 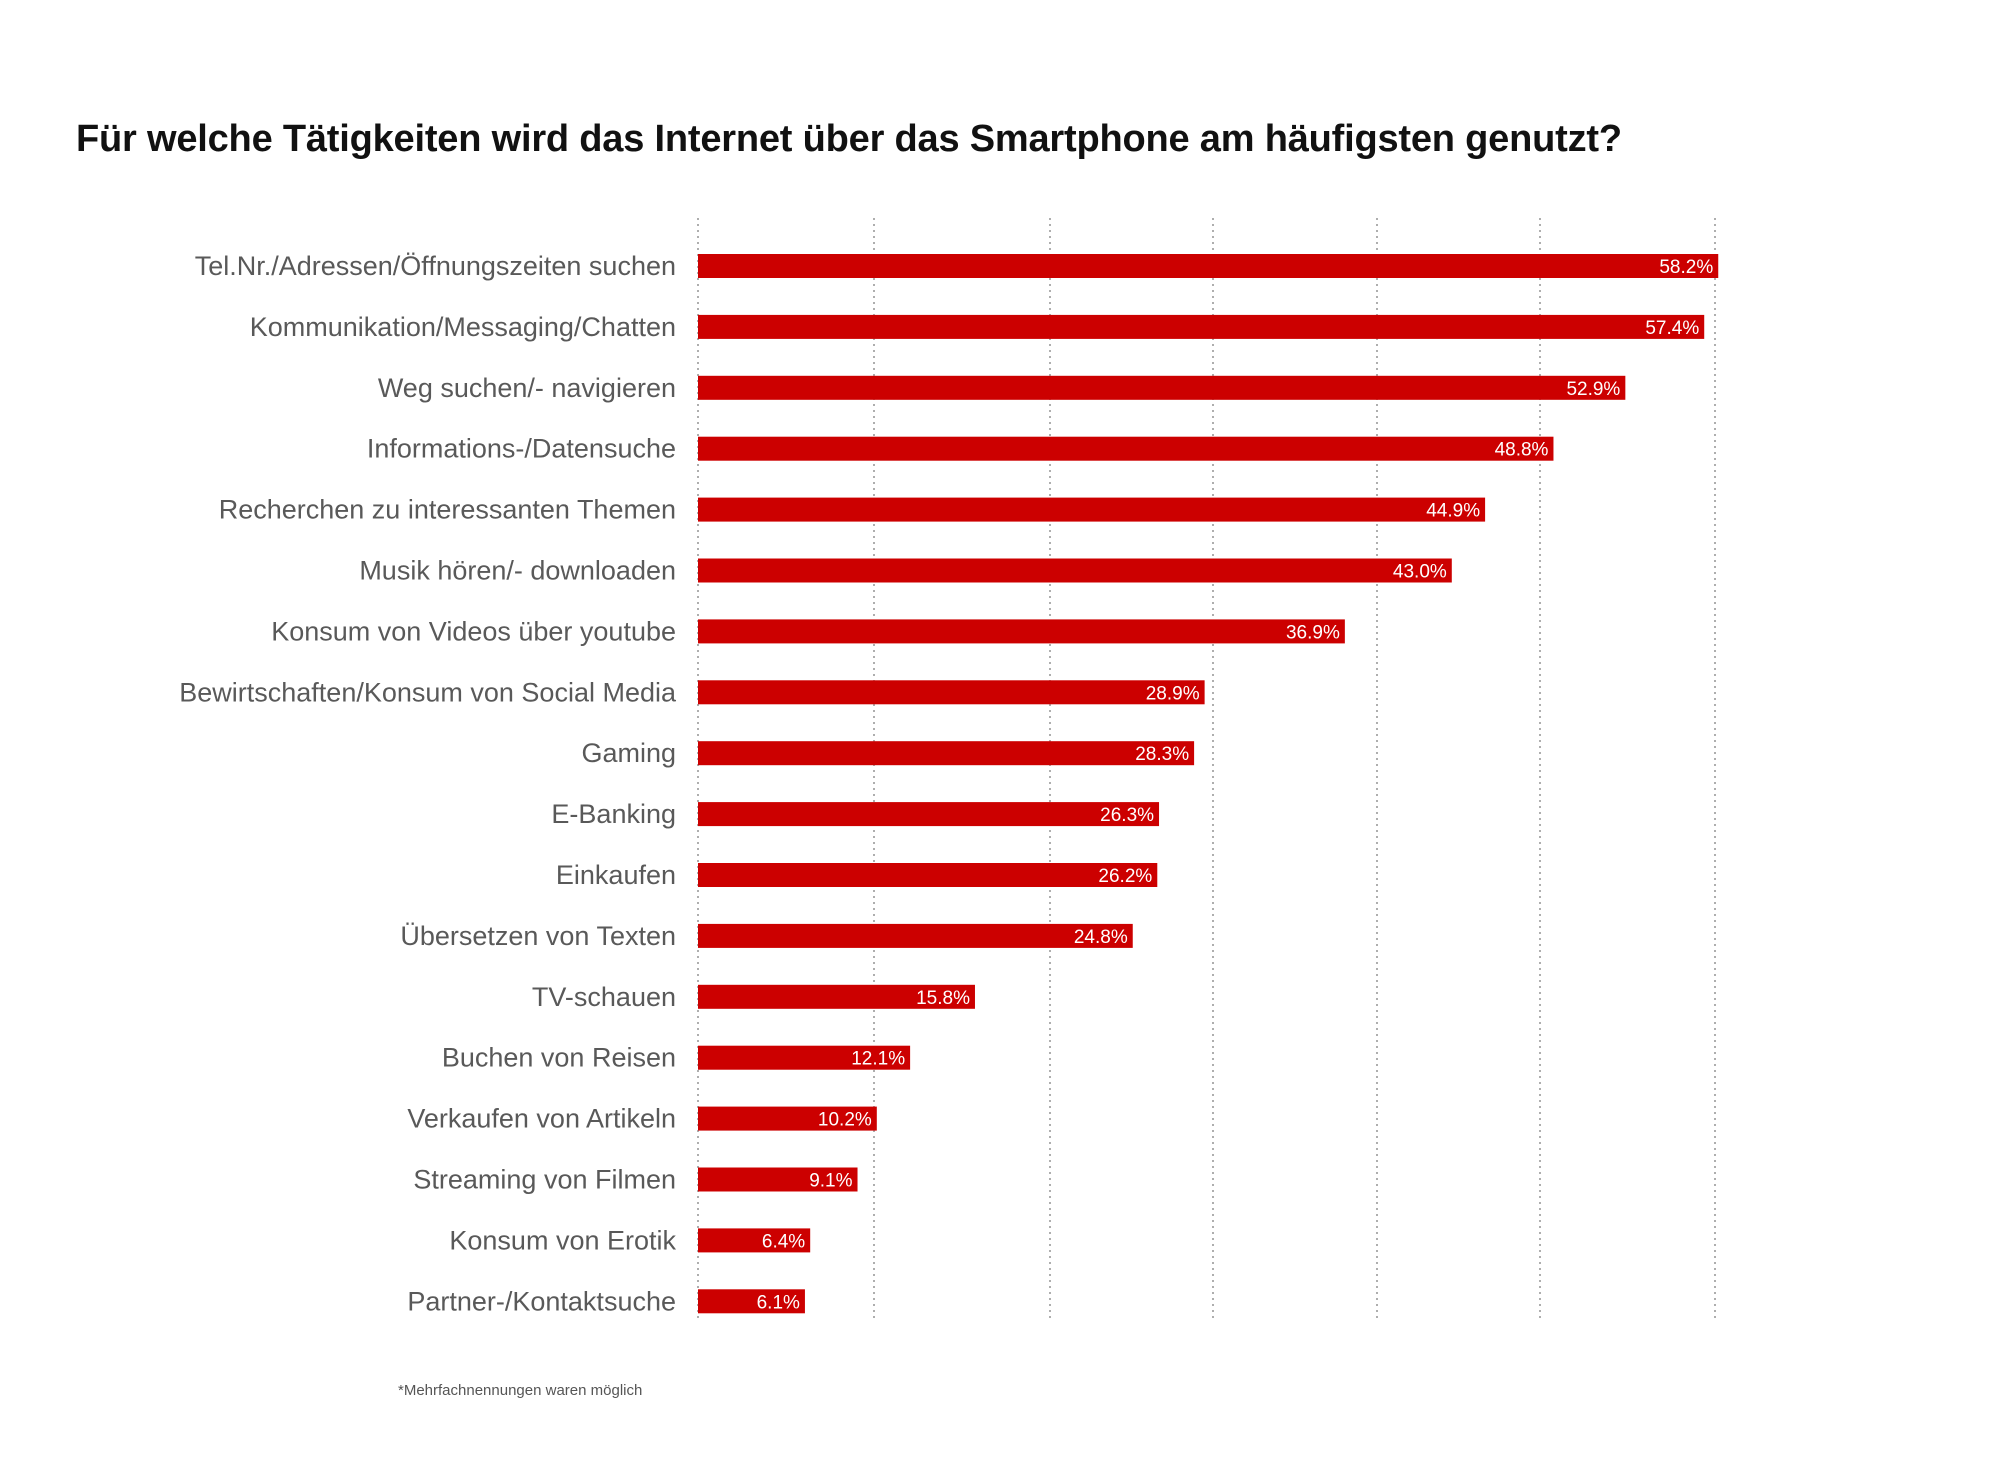 I want to click on category-label: Gaming, so click(x=628, y=753).